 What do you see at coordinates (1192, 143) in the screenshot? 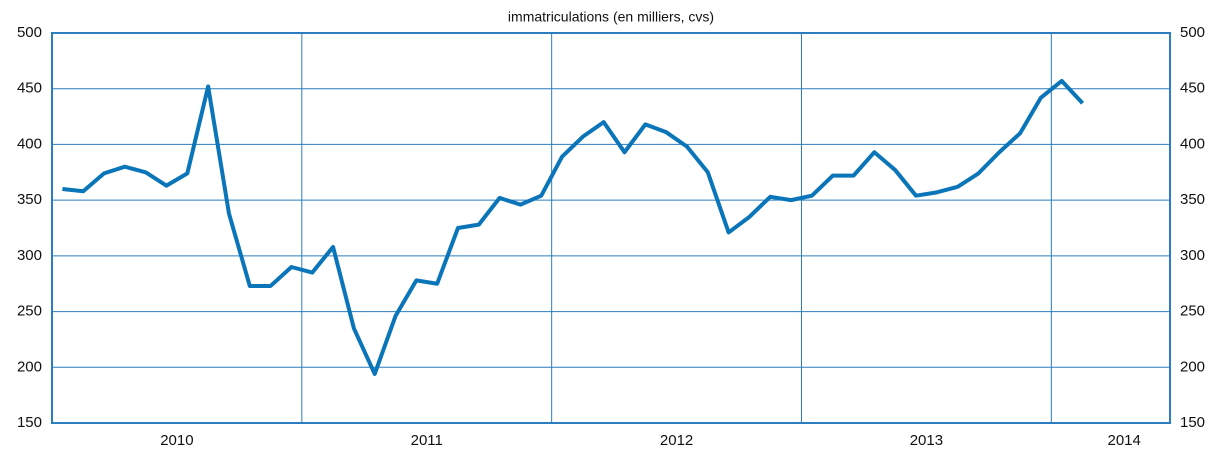
I see `y2-tick-label: 400` at bounding box center [1192, 143].